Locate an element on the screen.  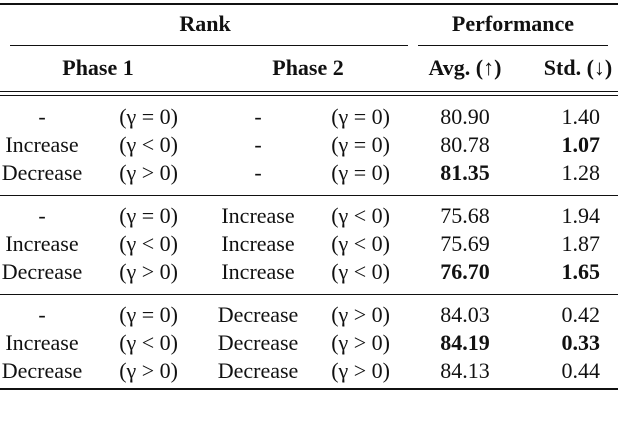
column-header: Std. (↓) is located at coordinates (578, 67).